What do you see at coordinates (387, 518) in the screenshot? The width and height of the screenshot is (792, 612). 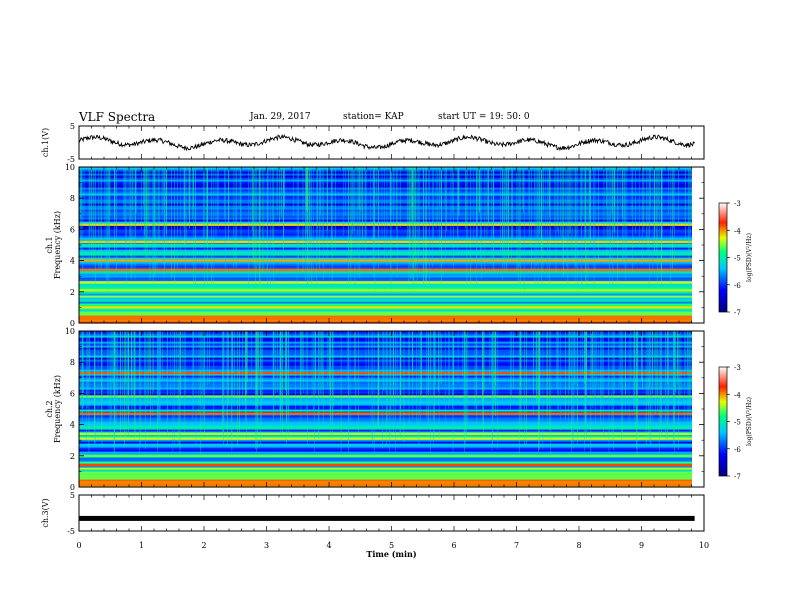 I see `ch3-waveform-line` at bounding box center [387, 518].